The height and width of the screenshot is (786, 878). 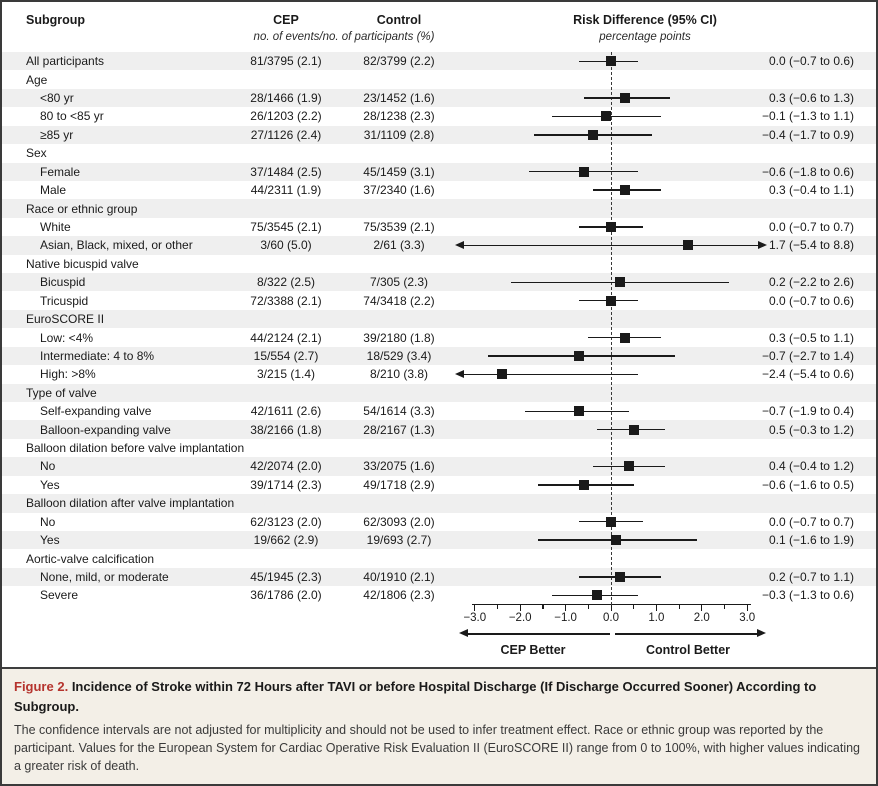 I want to click on zero-reference-line, so click(x=611, y=328).